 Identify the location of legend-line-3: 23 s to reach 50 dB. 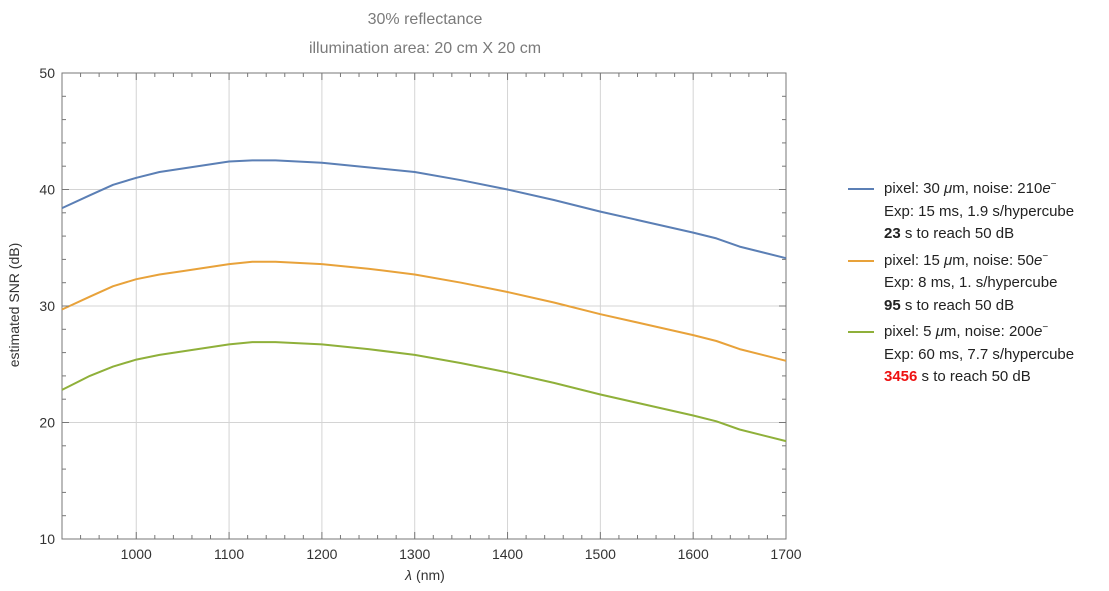
(996, 234).